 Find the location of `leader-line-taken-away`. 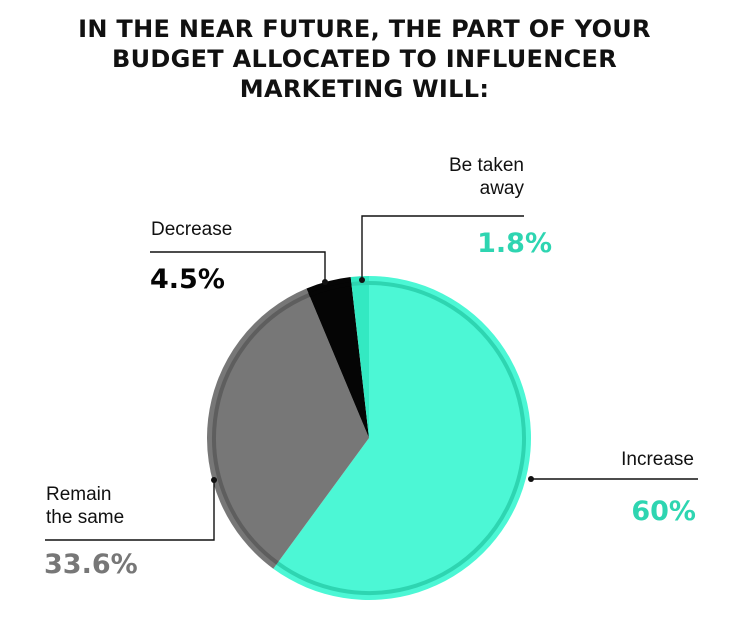

leader-line-taken-away is located at coordinates (442, 247).